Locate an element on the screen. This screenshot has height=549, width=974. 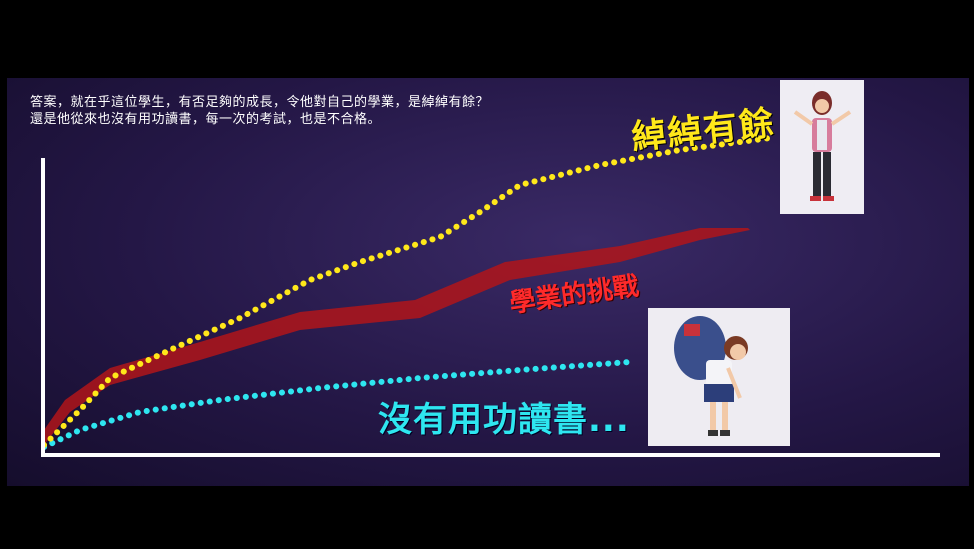
no-study-line is located at coordinates (337, 404).